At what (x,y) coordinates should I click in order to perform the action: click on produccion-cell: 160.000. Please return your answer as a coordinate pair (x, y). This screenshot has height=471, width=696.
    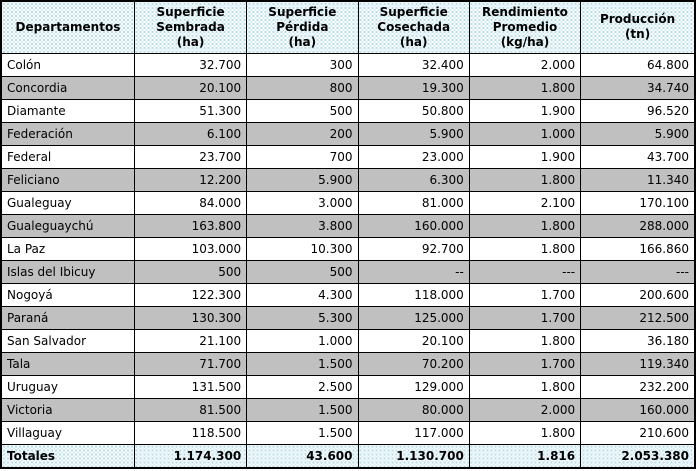
    Looking at the image, I should click on (638, 409).